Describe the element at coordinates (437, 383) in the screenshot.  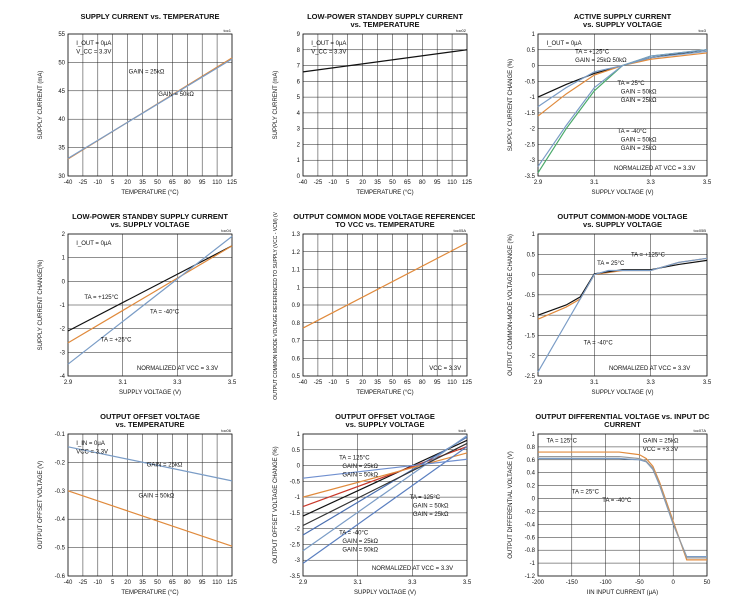
I see `x-tick-label: 95` at that location.